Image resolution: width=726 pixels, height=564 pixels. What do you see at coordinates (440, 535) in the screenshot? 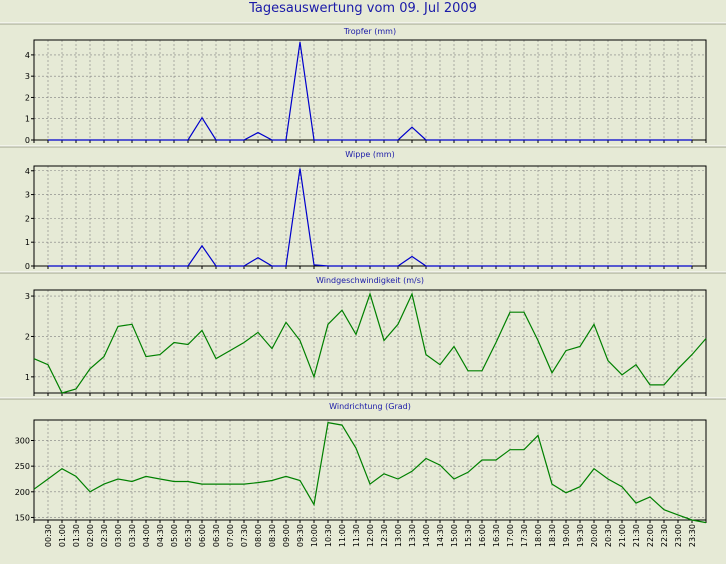
I see `x-tick-label: 14:30` at bounding box center [440, 535].